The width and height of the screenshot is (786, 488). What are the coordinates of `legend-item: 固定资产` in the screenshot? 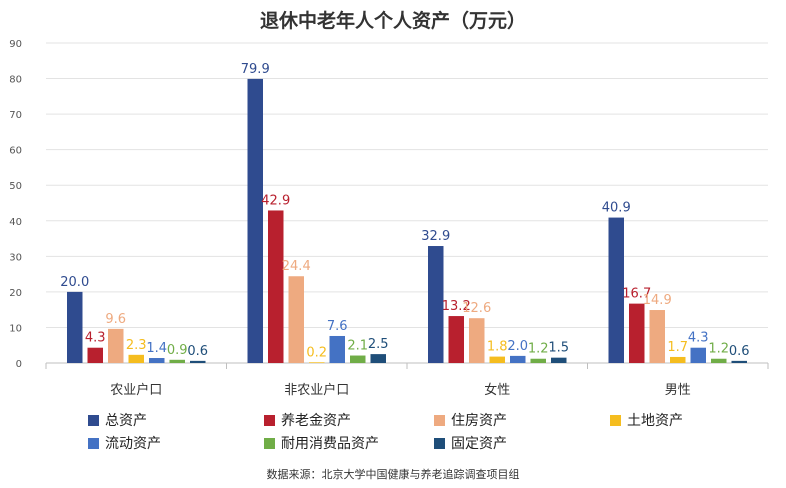 It's located at (470, 443).